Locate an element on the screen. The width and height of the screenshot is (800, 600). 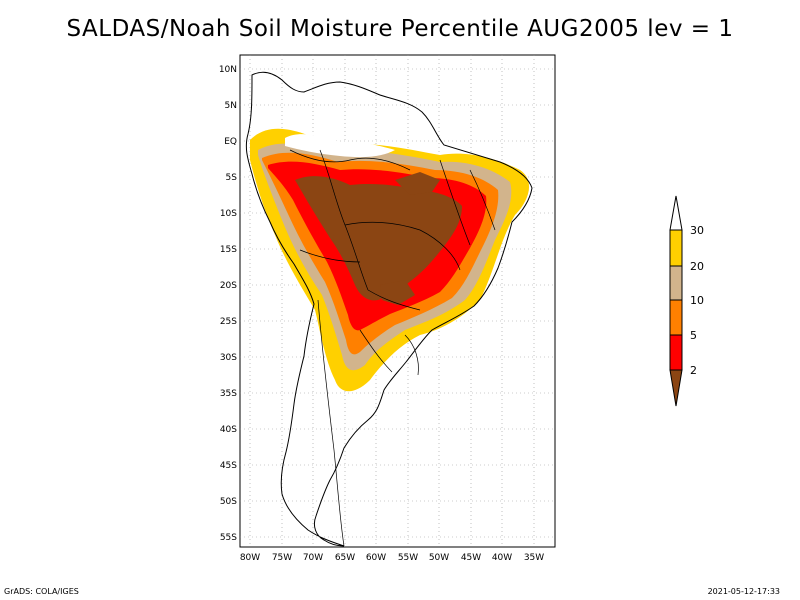
lat-tick: 55S is located at coordinates (228, 538).